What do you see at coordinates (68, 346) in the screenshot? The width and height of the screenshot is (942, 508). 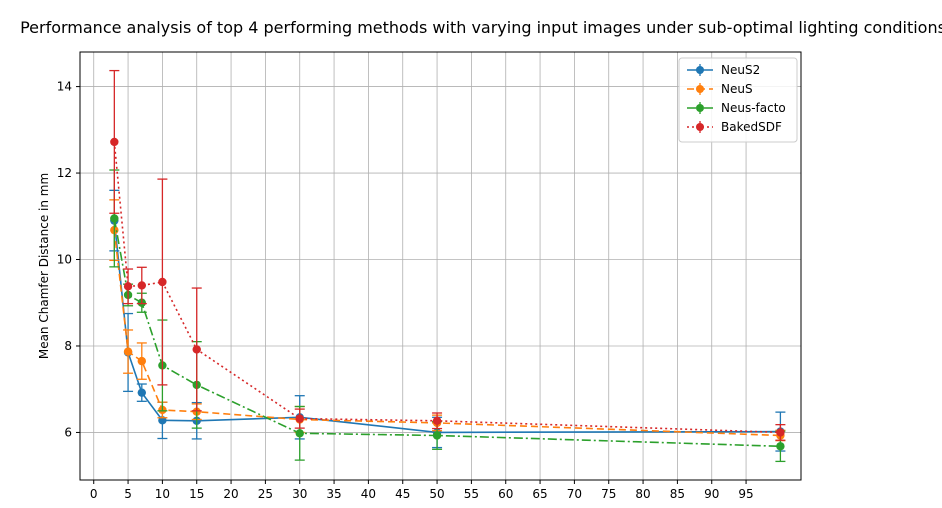 I see `y-tick-label: 8` at bounding box center [68, 346].